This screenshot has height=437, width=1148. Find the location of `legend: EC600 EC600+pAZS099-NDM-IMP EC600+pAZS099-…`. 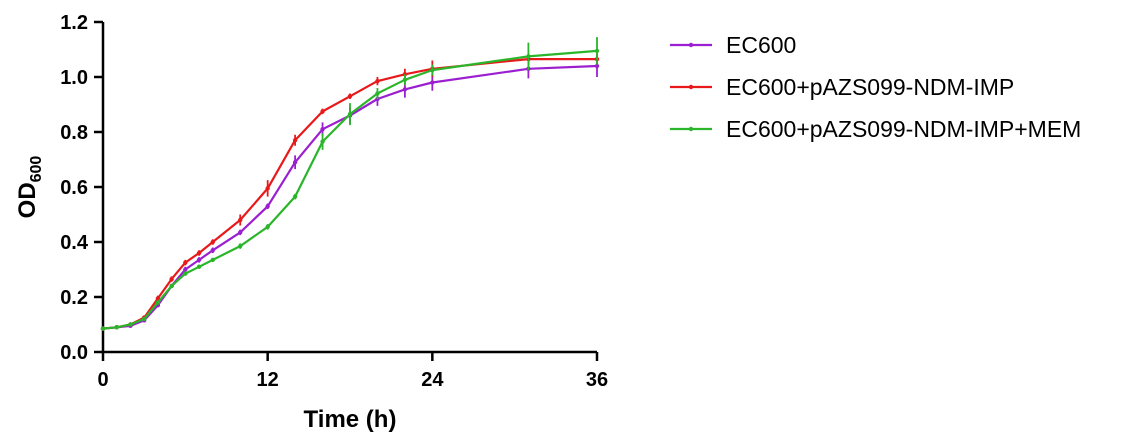

legend: EC600 EC600+pAZS099-NDM-IMP EC600+pAZS099-… is located at coordinates (875, 87).